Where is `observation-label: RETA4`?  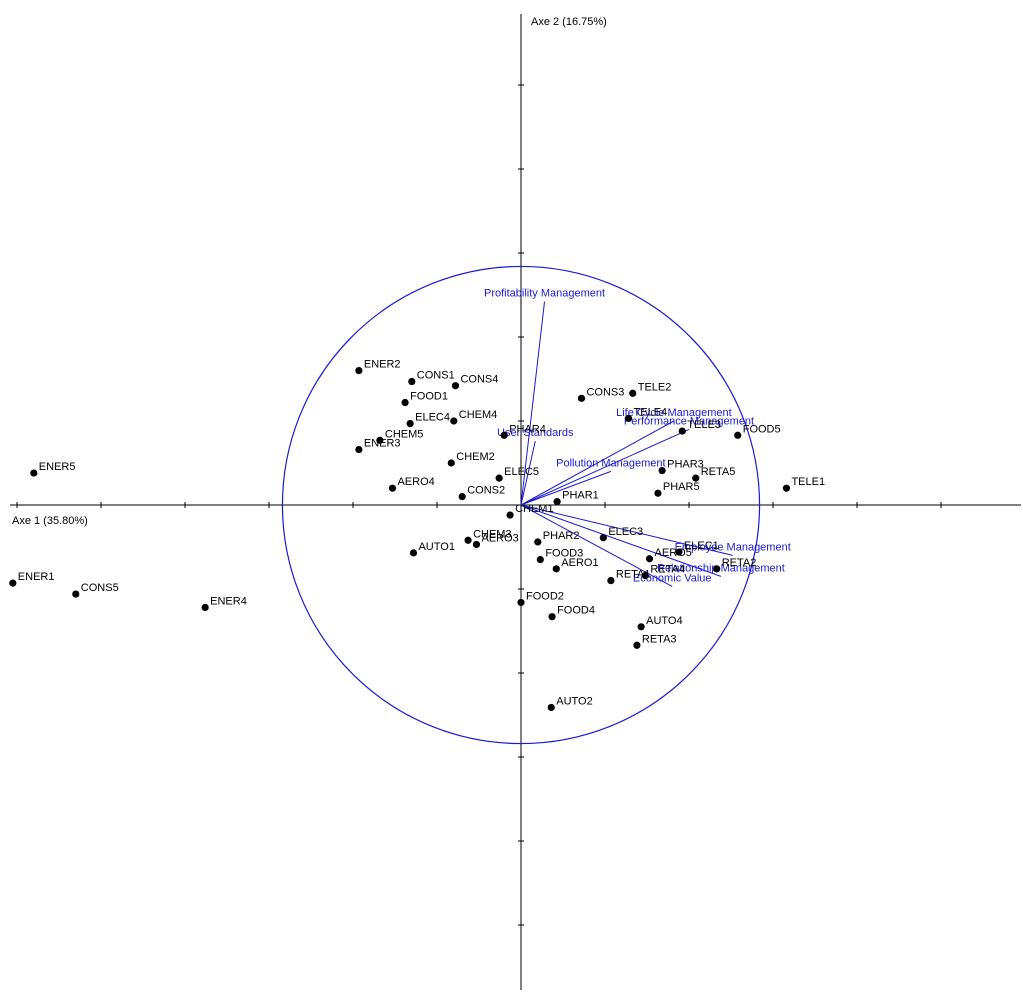
observation-label: RETA4 is located at coordinates (667, 570).